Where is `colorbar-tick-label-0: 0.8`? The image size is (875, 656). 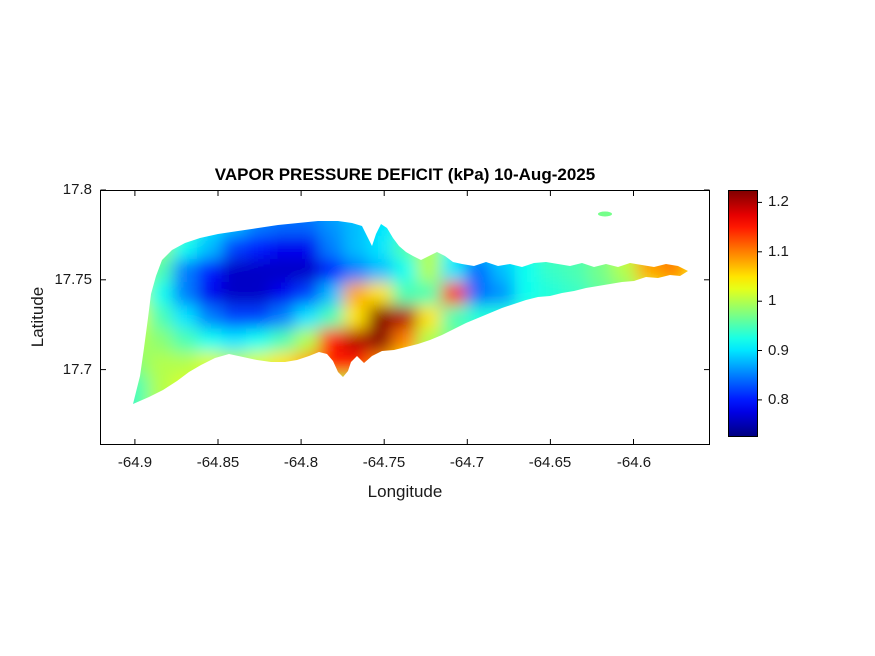 colorbar-tick-label-0: 0.8 is located at coordinates (778, 399).